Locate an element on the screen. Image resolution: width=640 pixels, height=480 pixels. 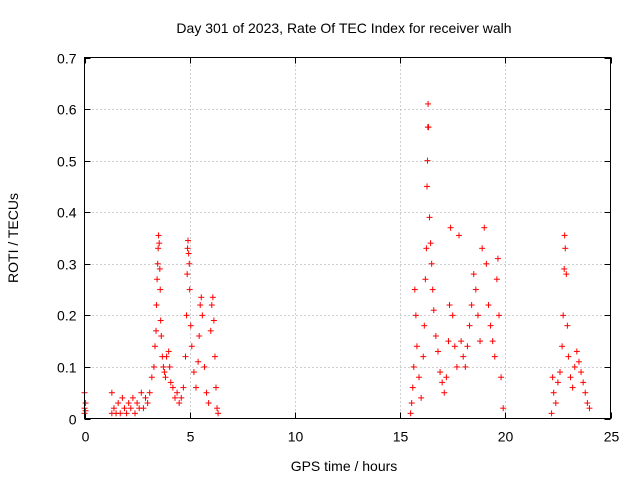
y-tick-label: 0.5 is located at coordinates (67, 162).